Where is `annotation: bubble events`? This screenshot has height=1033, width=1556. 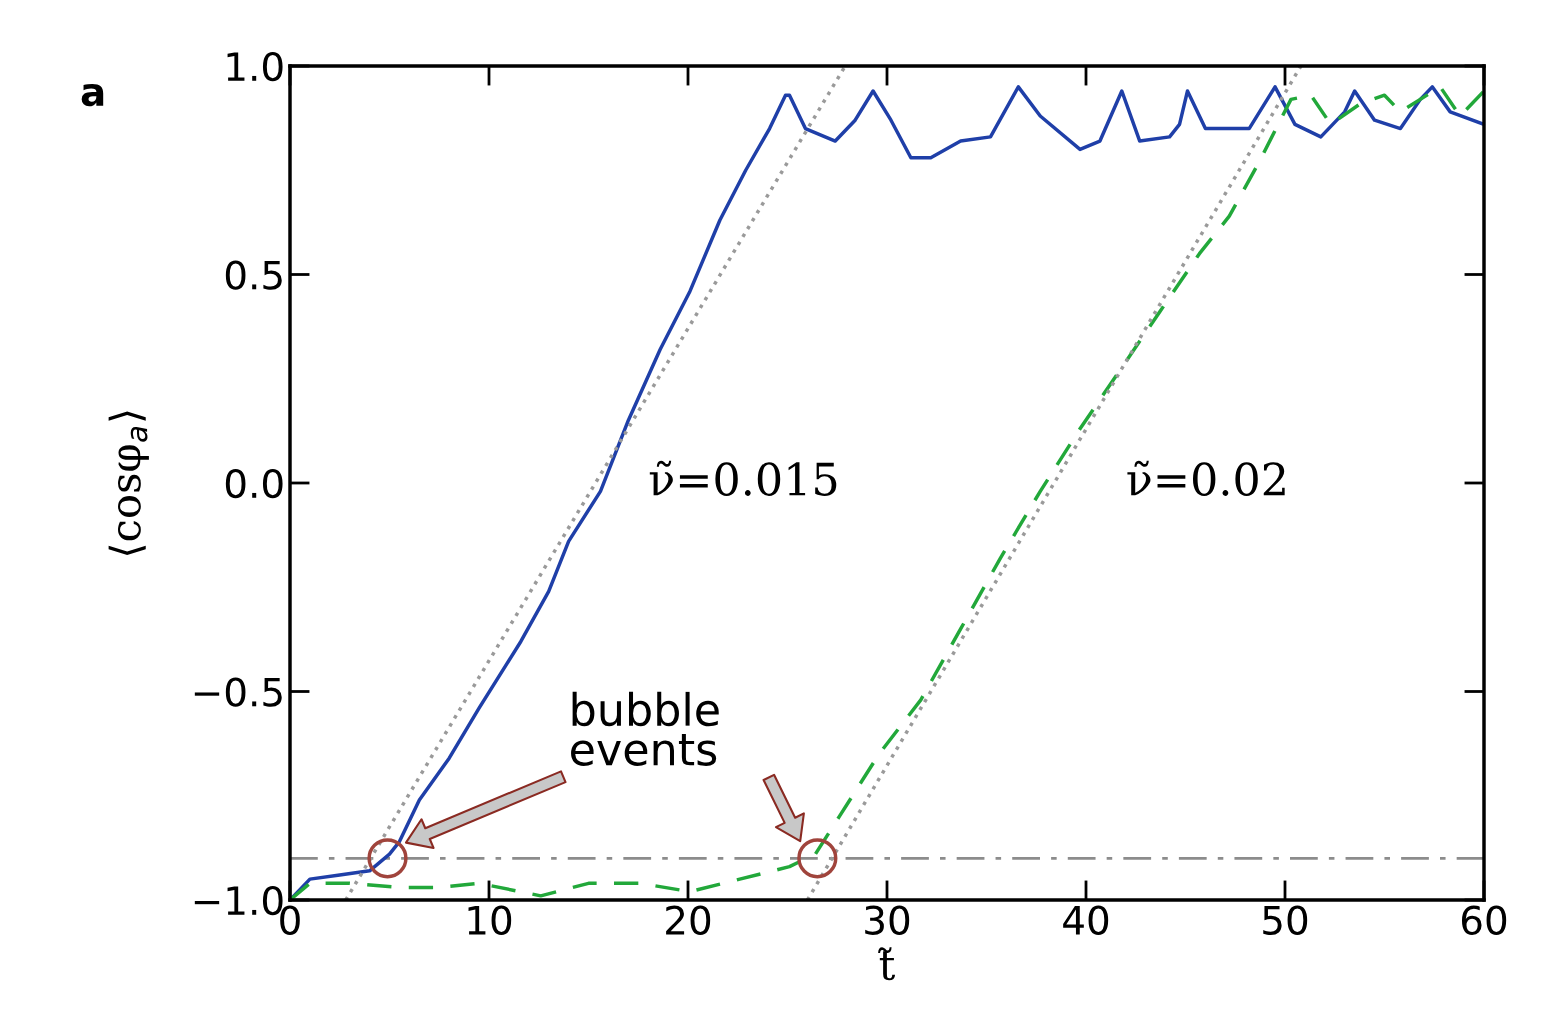
annotation: bubble events is located at coordinates (645, 728).